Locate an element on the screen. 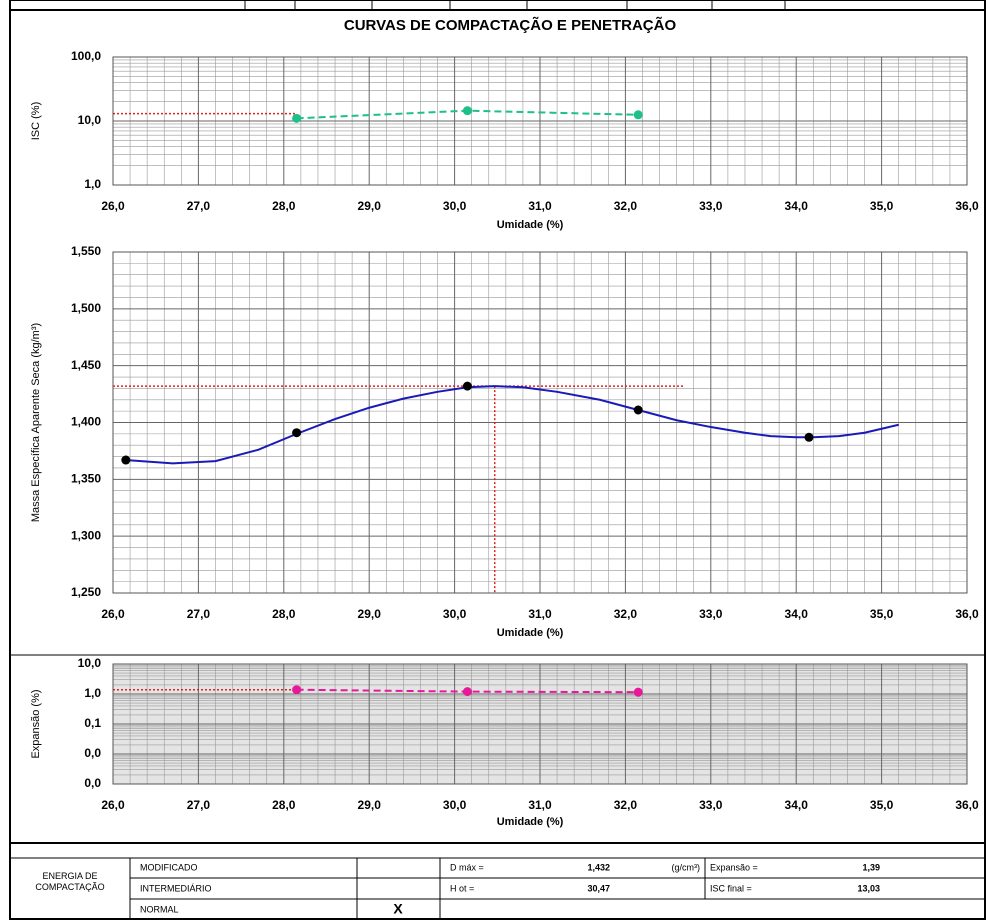 This screenshot has height=920, width=989. y-tick-label: 1,250 is located at coordinates (86, 592).